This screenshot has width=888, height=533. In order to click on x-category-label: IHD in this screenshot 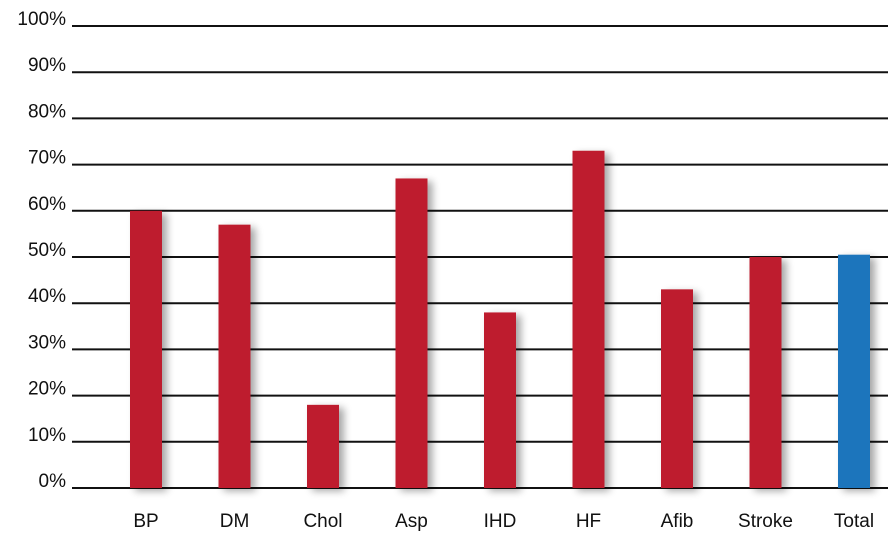, I will do `click(500, 521)`.